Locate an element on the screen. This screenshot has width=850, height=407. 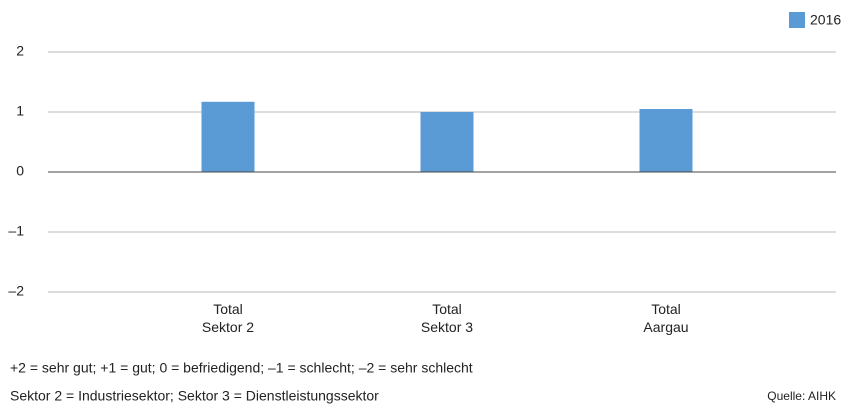
y-tick-label: –2 is located at coordinates (16, 291).